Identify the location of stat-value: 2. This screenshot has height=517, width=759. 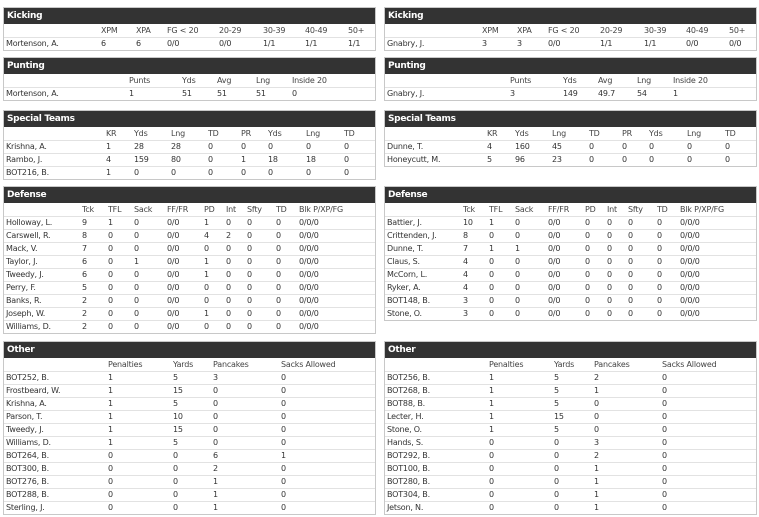
(84, 326).